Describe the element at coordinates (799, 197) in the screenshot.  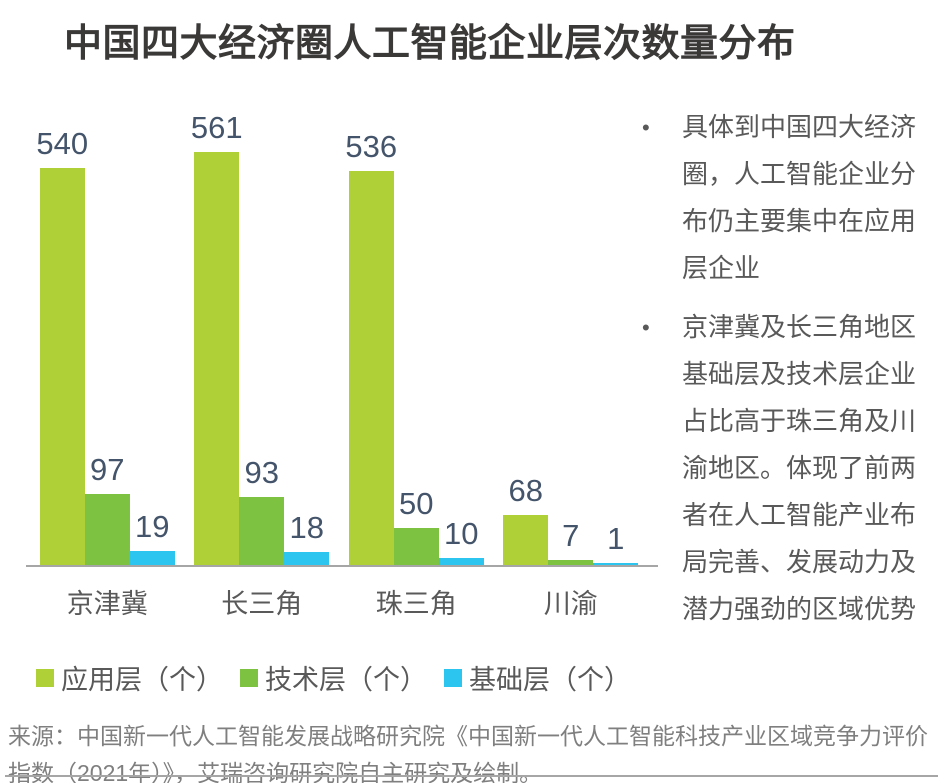
I see `note-text: 具体到中国四大经济圈，人工智能企业分布仍主要集中在应用层企业` at that location.